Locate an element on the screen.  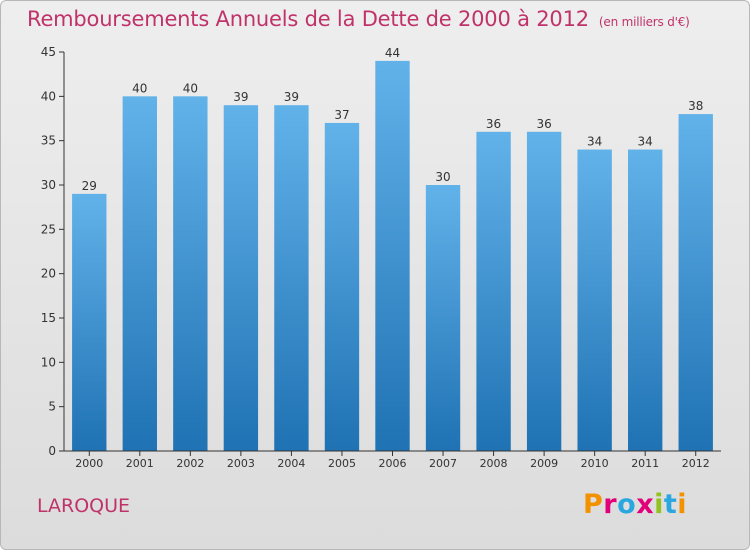
data-label-2009: 36 is located at coordinates (543, 124).